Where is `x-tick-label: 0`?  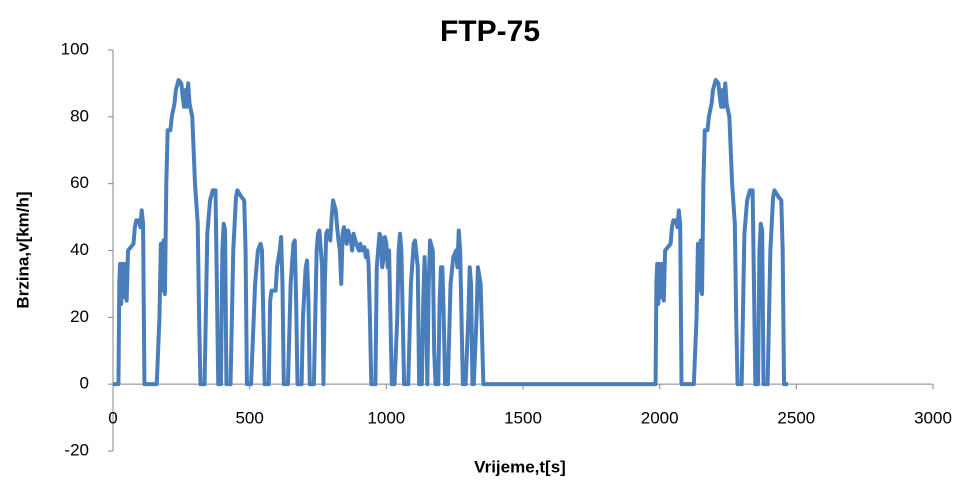 x-tick-label: 0 is located at coordinates (112, 418).